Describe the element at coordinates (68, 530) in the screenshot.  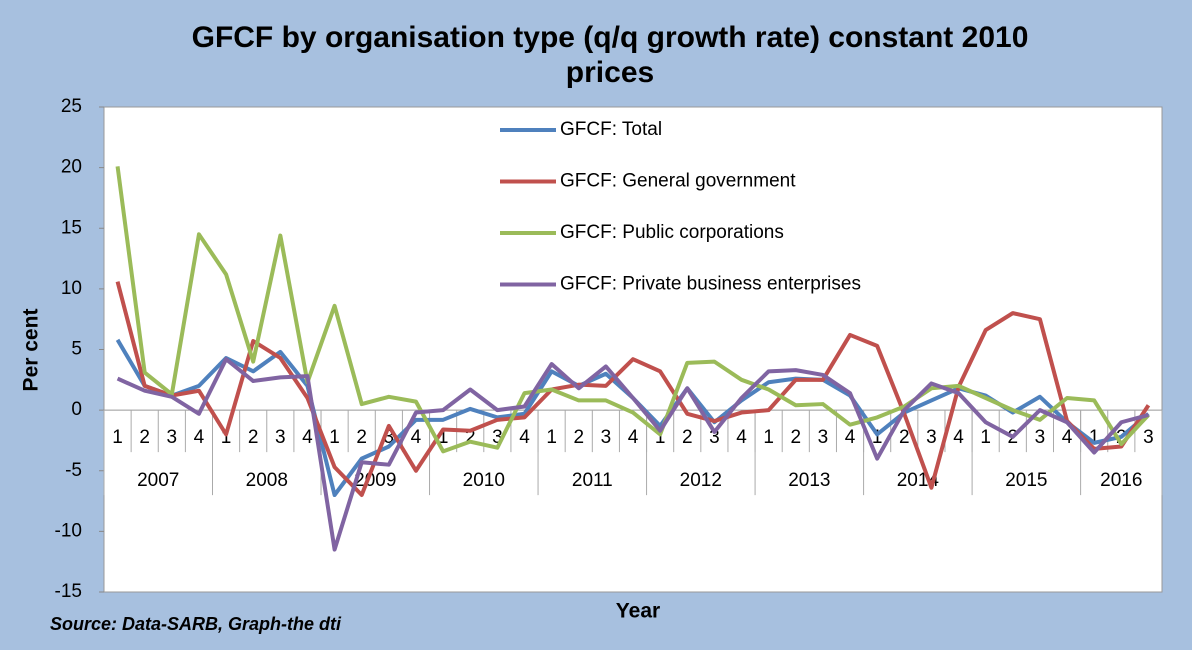
I see `y-tick-label: -10` at that location.